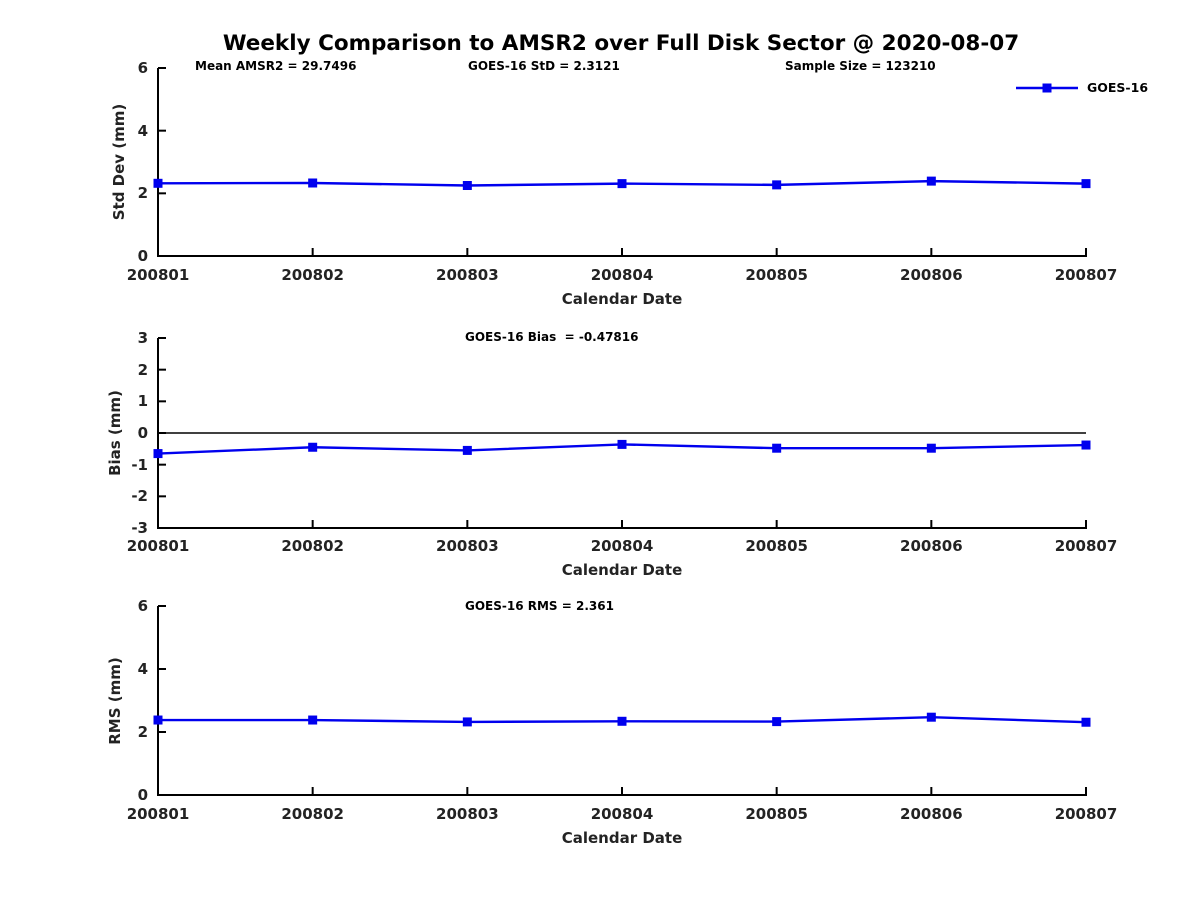 This screenshot has height=900, width=1200. I want to click on y-tick-label: 3, so click(142, 338).